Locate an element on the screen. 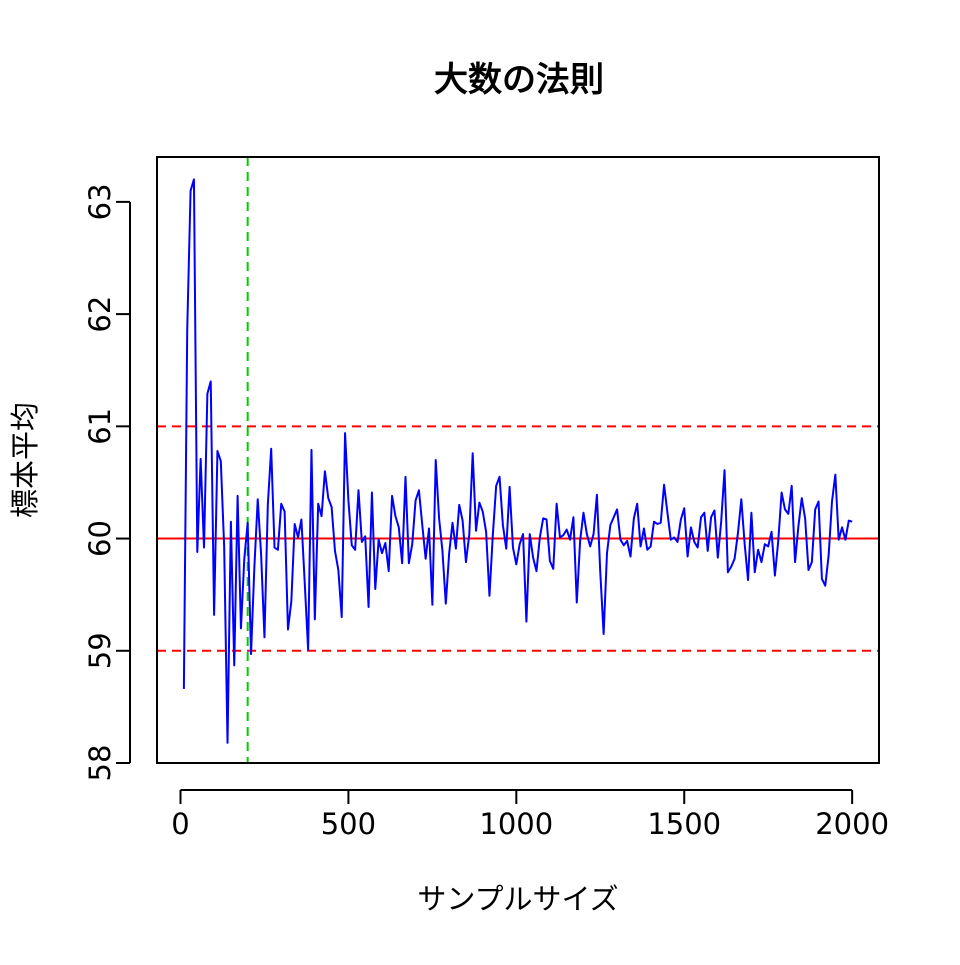 This screenshot has width=960, height=965. y-tick-label: 60 is located at coordinates (100, 538).